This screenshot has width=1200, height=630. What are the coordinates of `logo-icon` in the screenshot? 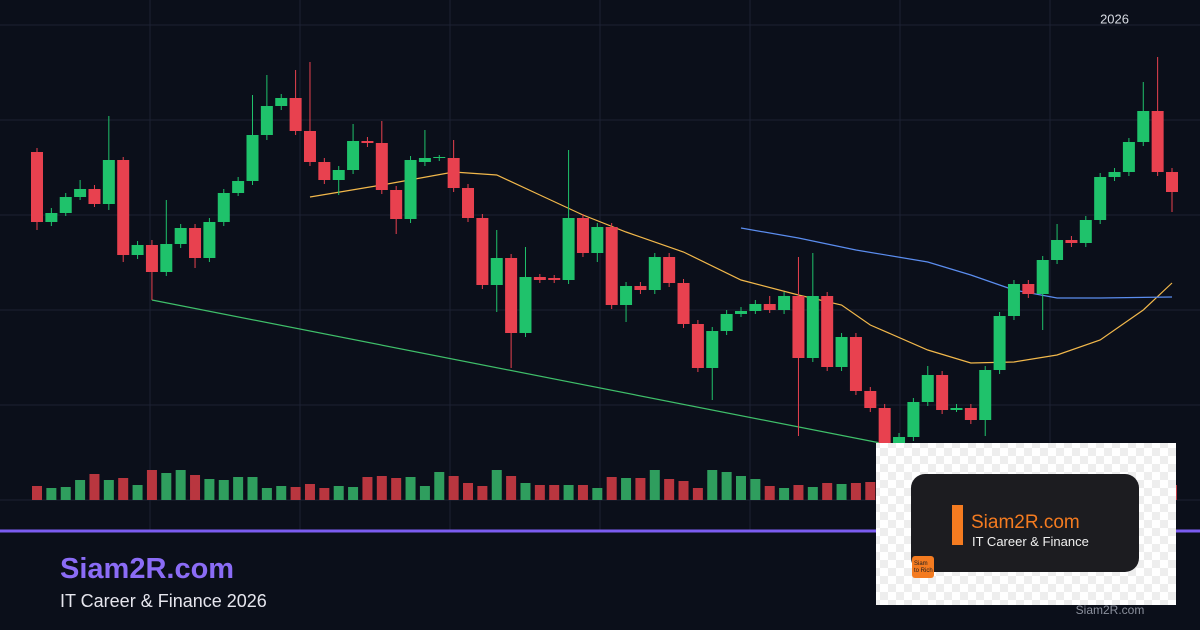 It's located at (923, 567).